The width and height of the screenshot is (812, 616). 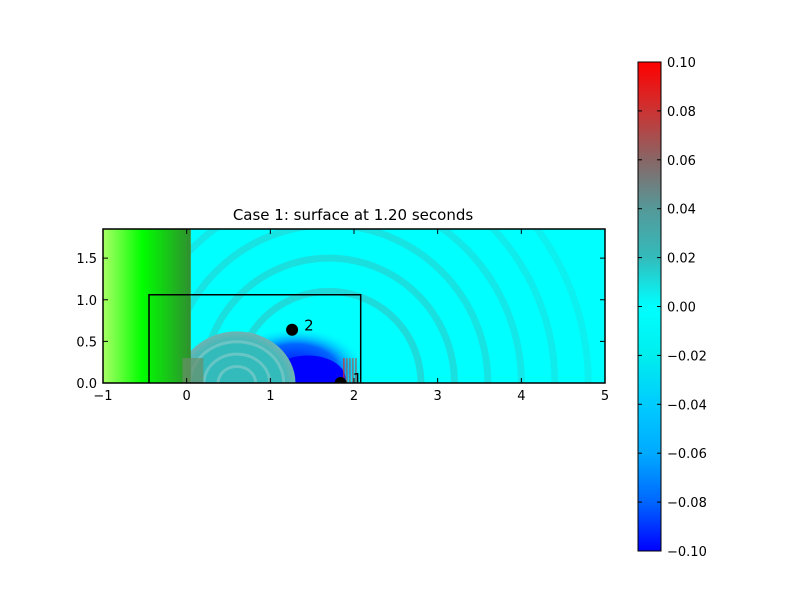 I want to click on colorbar-tick-label: 0.02, so click(x=681, y=259).